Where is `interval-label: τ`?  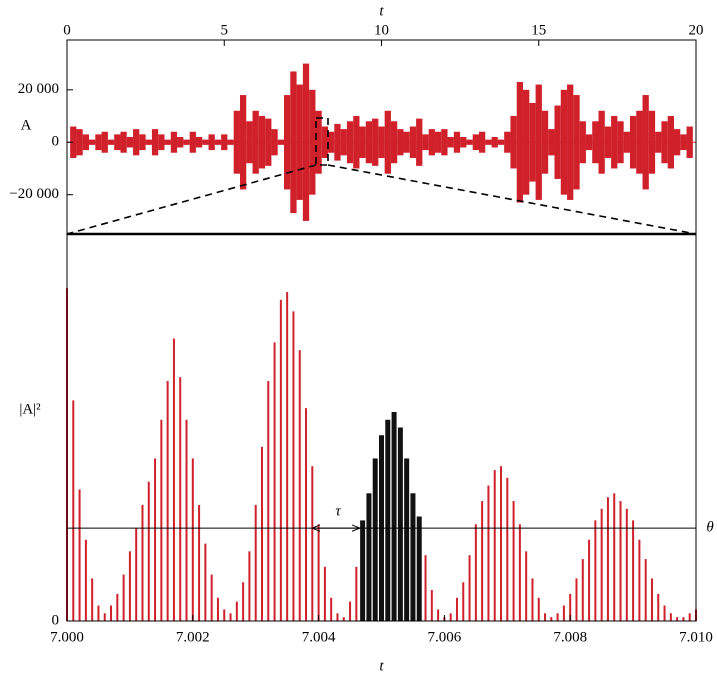
interval-label: τ is located at coordinates (338, 512).